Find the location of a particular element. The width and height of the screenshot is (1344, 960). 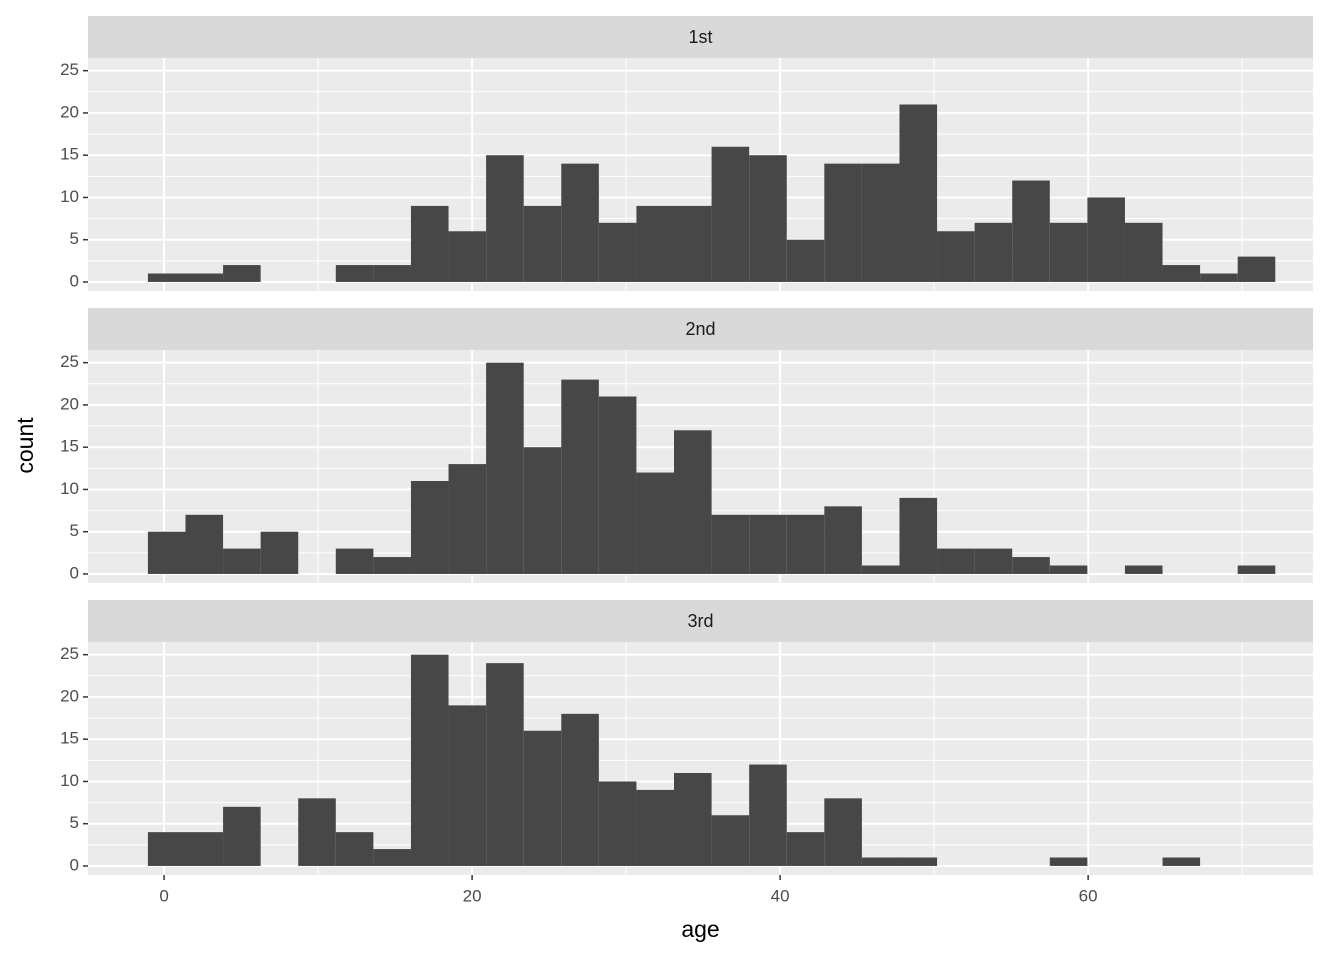

x-tick-label: 0 is located at coordinates (163, 895).